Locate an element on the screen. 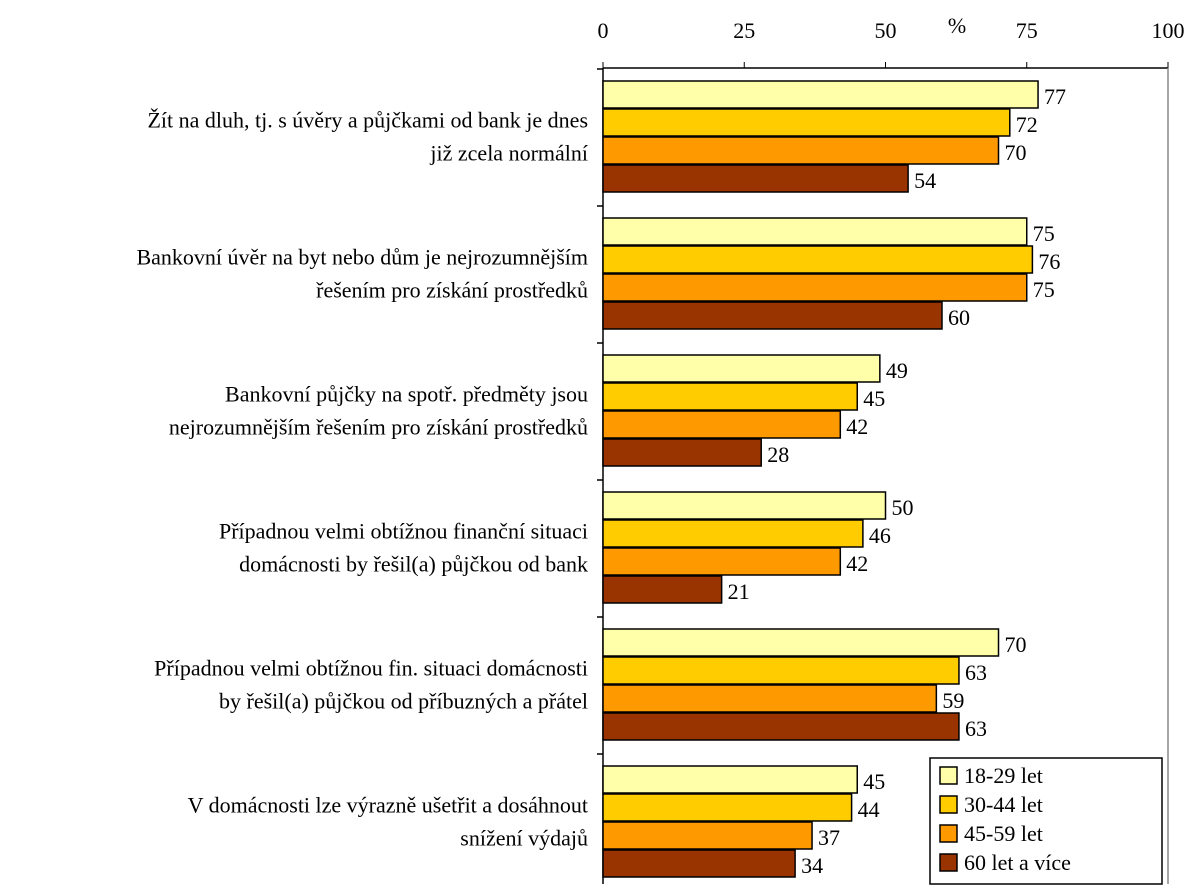 This screenshot has width=1192, height=887. data-label: 28 is located at coordinates (778, 454).